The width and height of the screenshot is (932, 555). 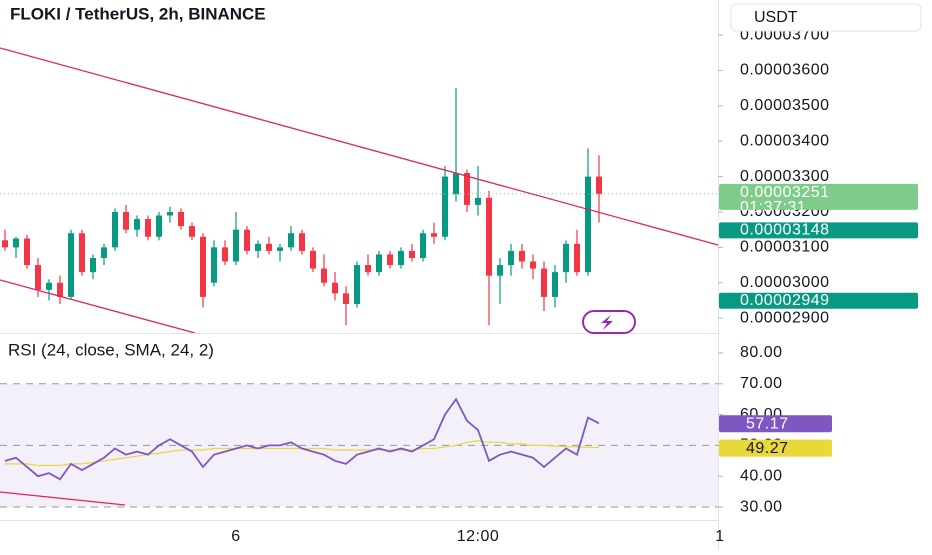 What do you see at coordinates (785, 192) in the screenshot?
I see `last-price-label: 0.00003251` at bounding box center [785, 192].